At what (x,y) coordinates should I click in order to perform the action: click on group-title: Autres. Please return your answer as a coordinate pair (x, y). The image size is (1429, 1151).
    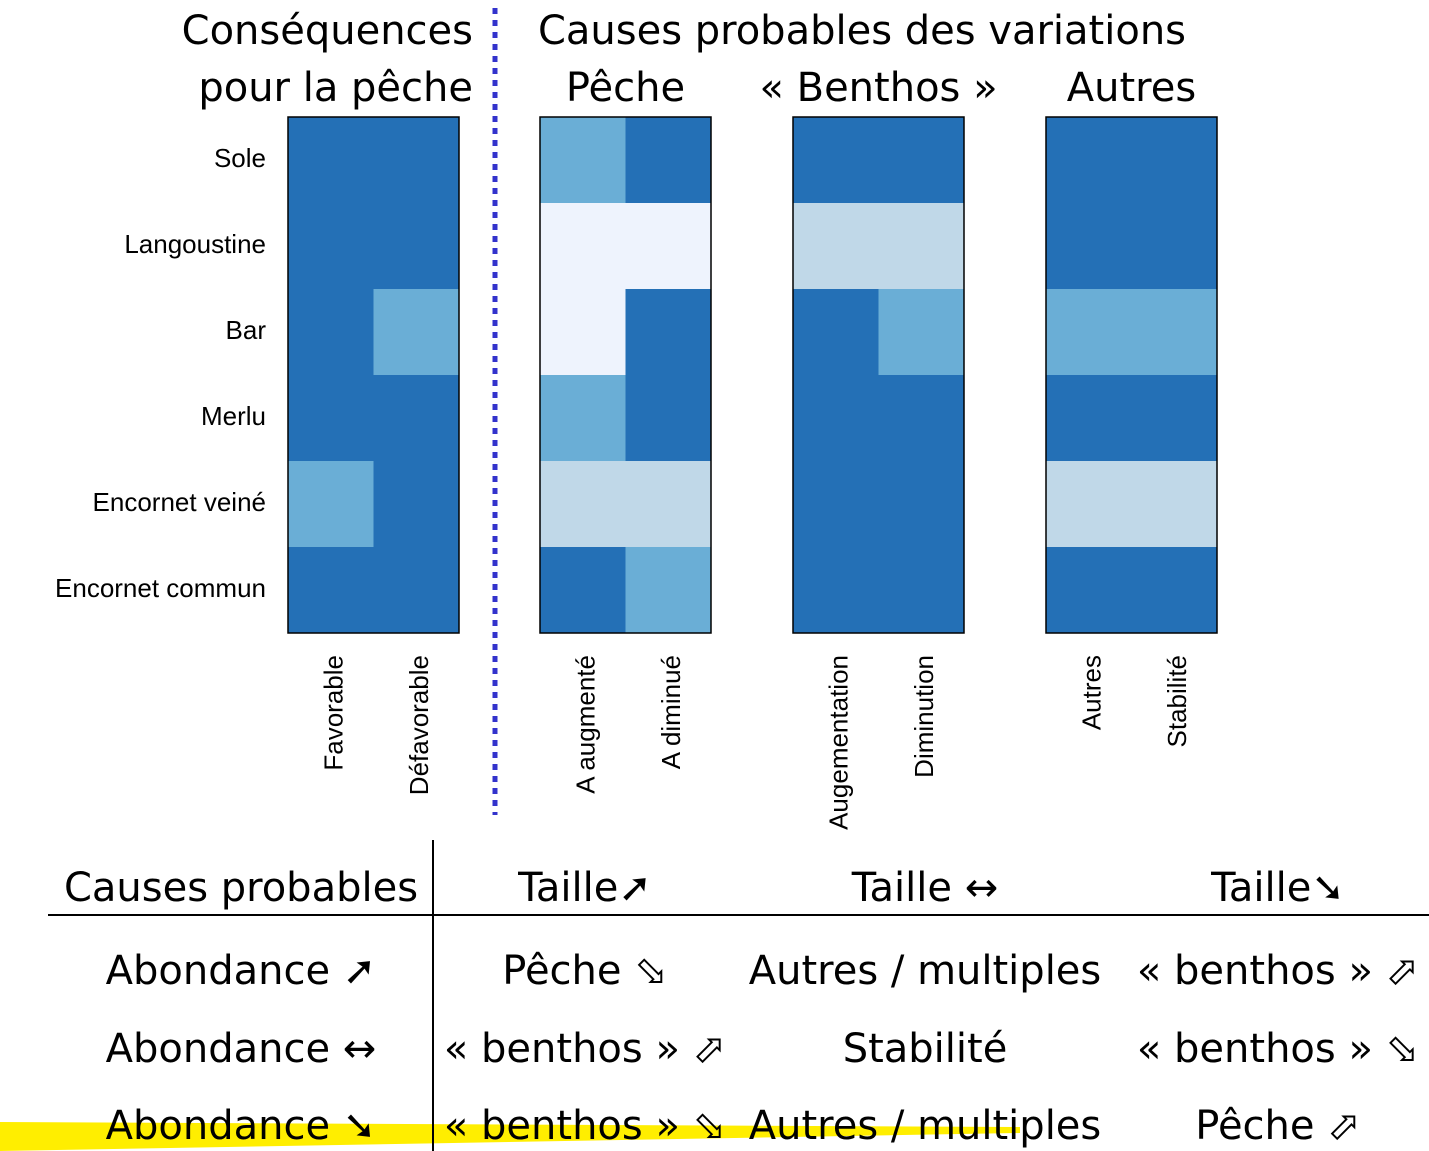
    Looking at the image, I should click on (1131, 88).